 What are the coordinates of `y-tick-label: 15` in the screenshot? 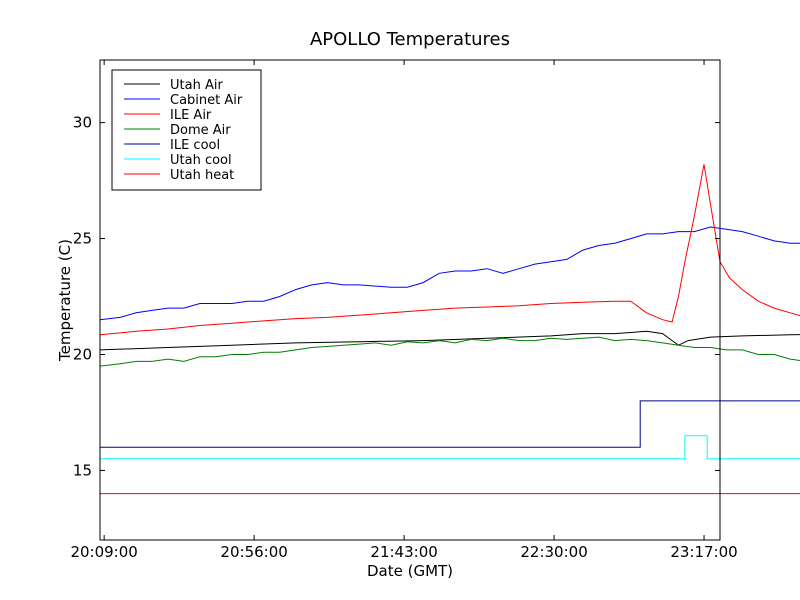 It's located at (82, 470).